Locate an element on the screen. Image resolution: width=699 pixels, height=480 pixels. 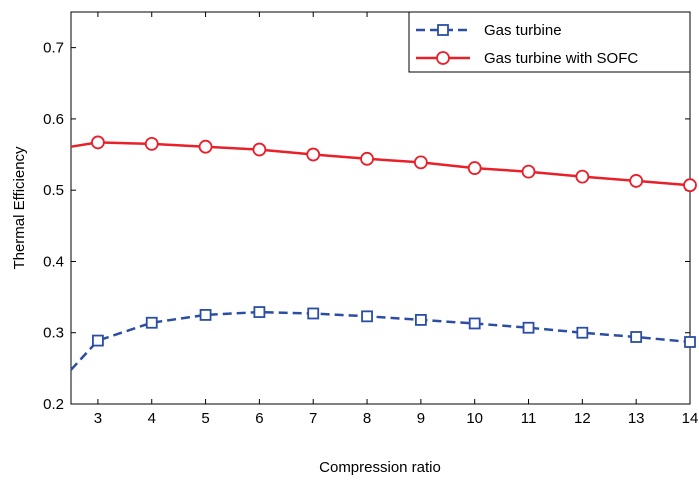
x-tick-label: 12 is located at coordinates (582, 418).